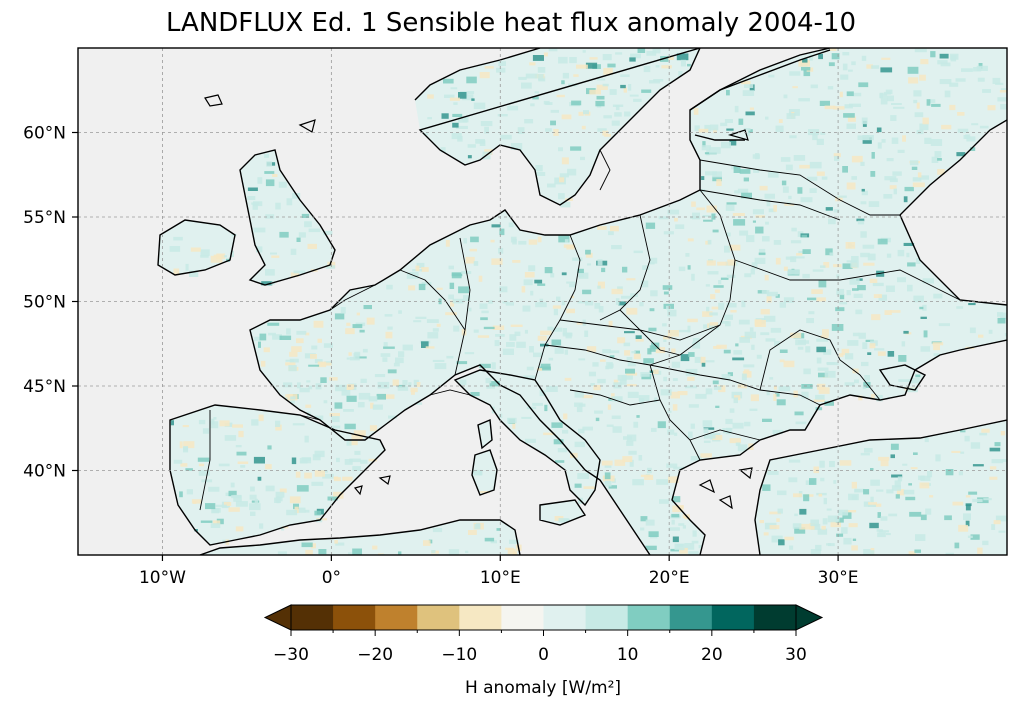 The width and height of the screenshot is (1022, 718). Describe the element at coordinates (733, 617) in the screenshot. I see `colorbar-segment` at that location.